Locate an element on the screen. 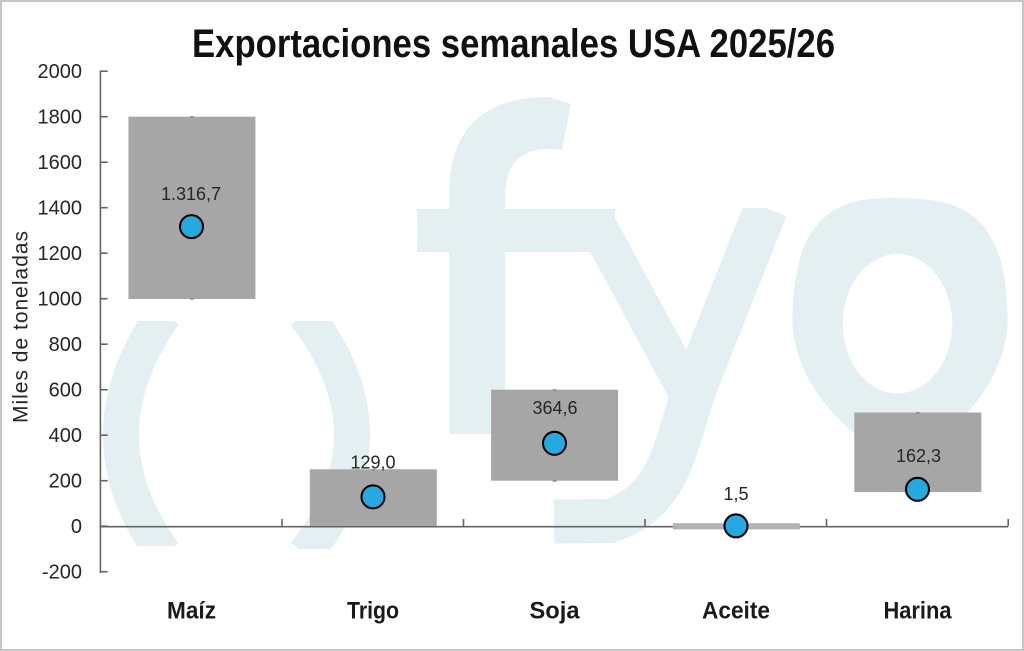 This screenshot has width=1024, height=651. svg-text: Harina is located at coordinates (918, 611).